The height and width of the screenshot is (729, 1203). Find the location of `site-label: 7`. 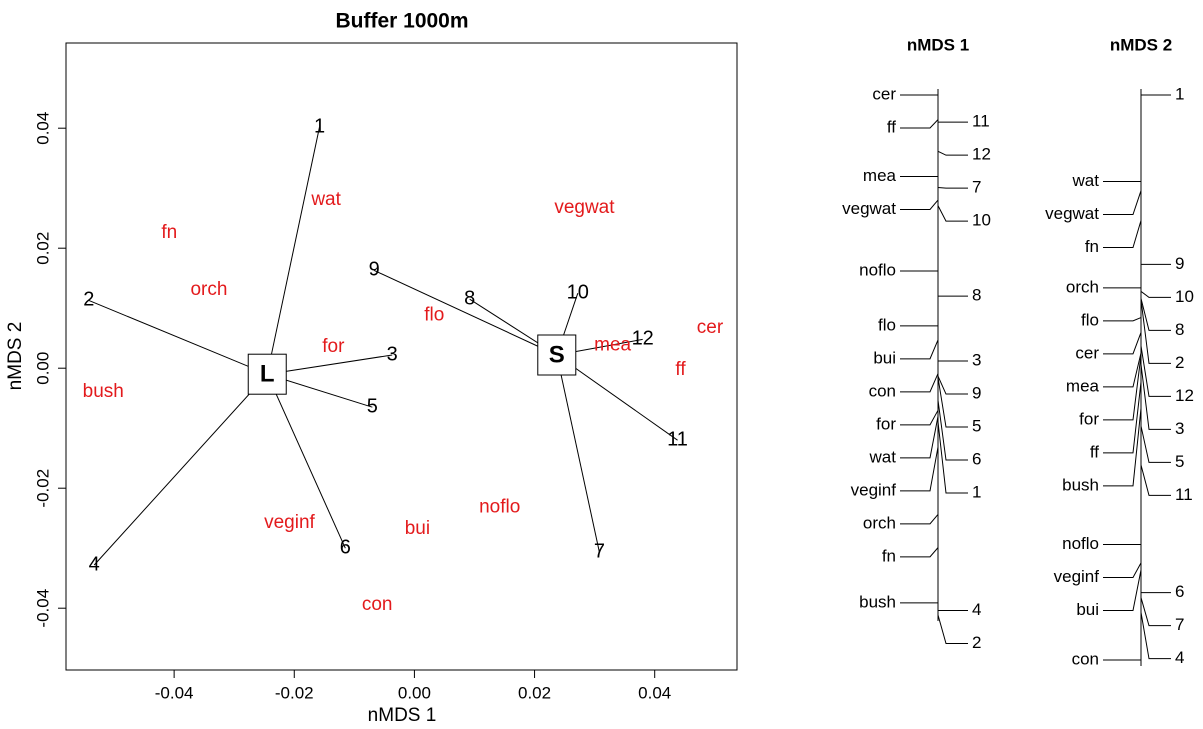

site-label: 7 is located at coordinates (599, 552).